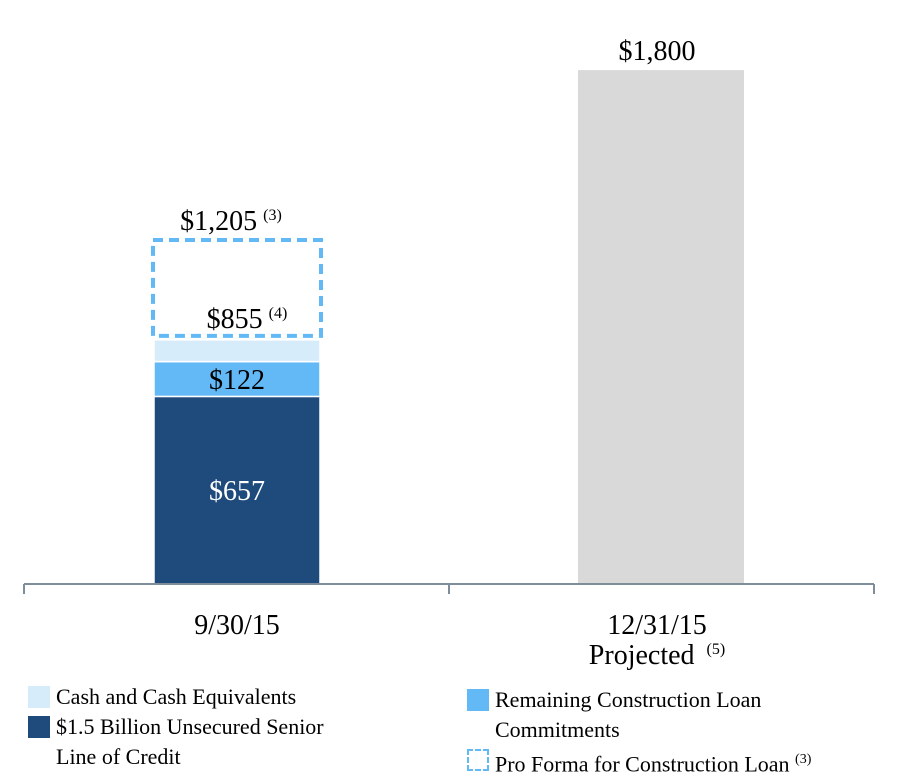 The height and width of the screenshot is (780, 900). Describe the element at coordinates (190, 726) in the screenshot. I see `legend-label-line-of-credit-1: $1.5 Billion Unsecured Senior` at that location.